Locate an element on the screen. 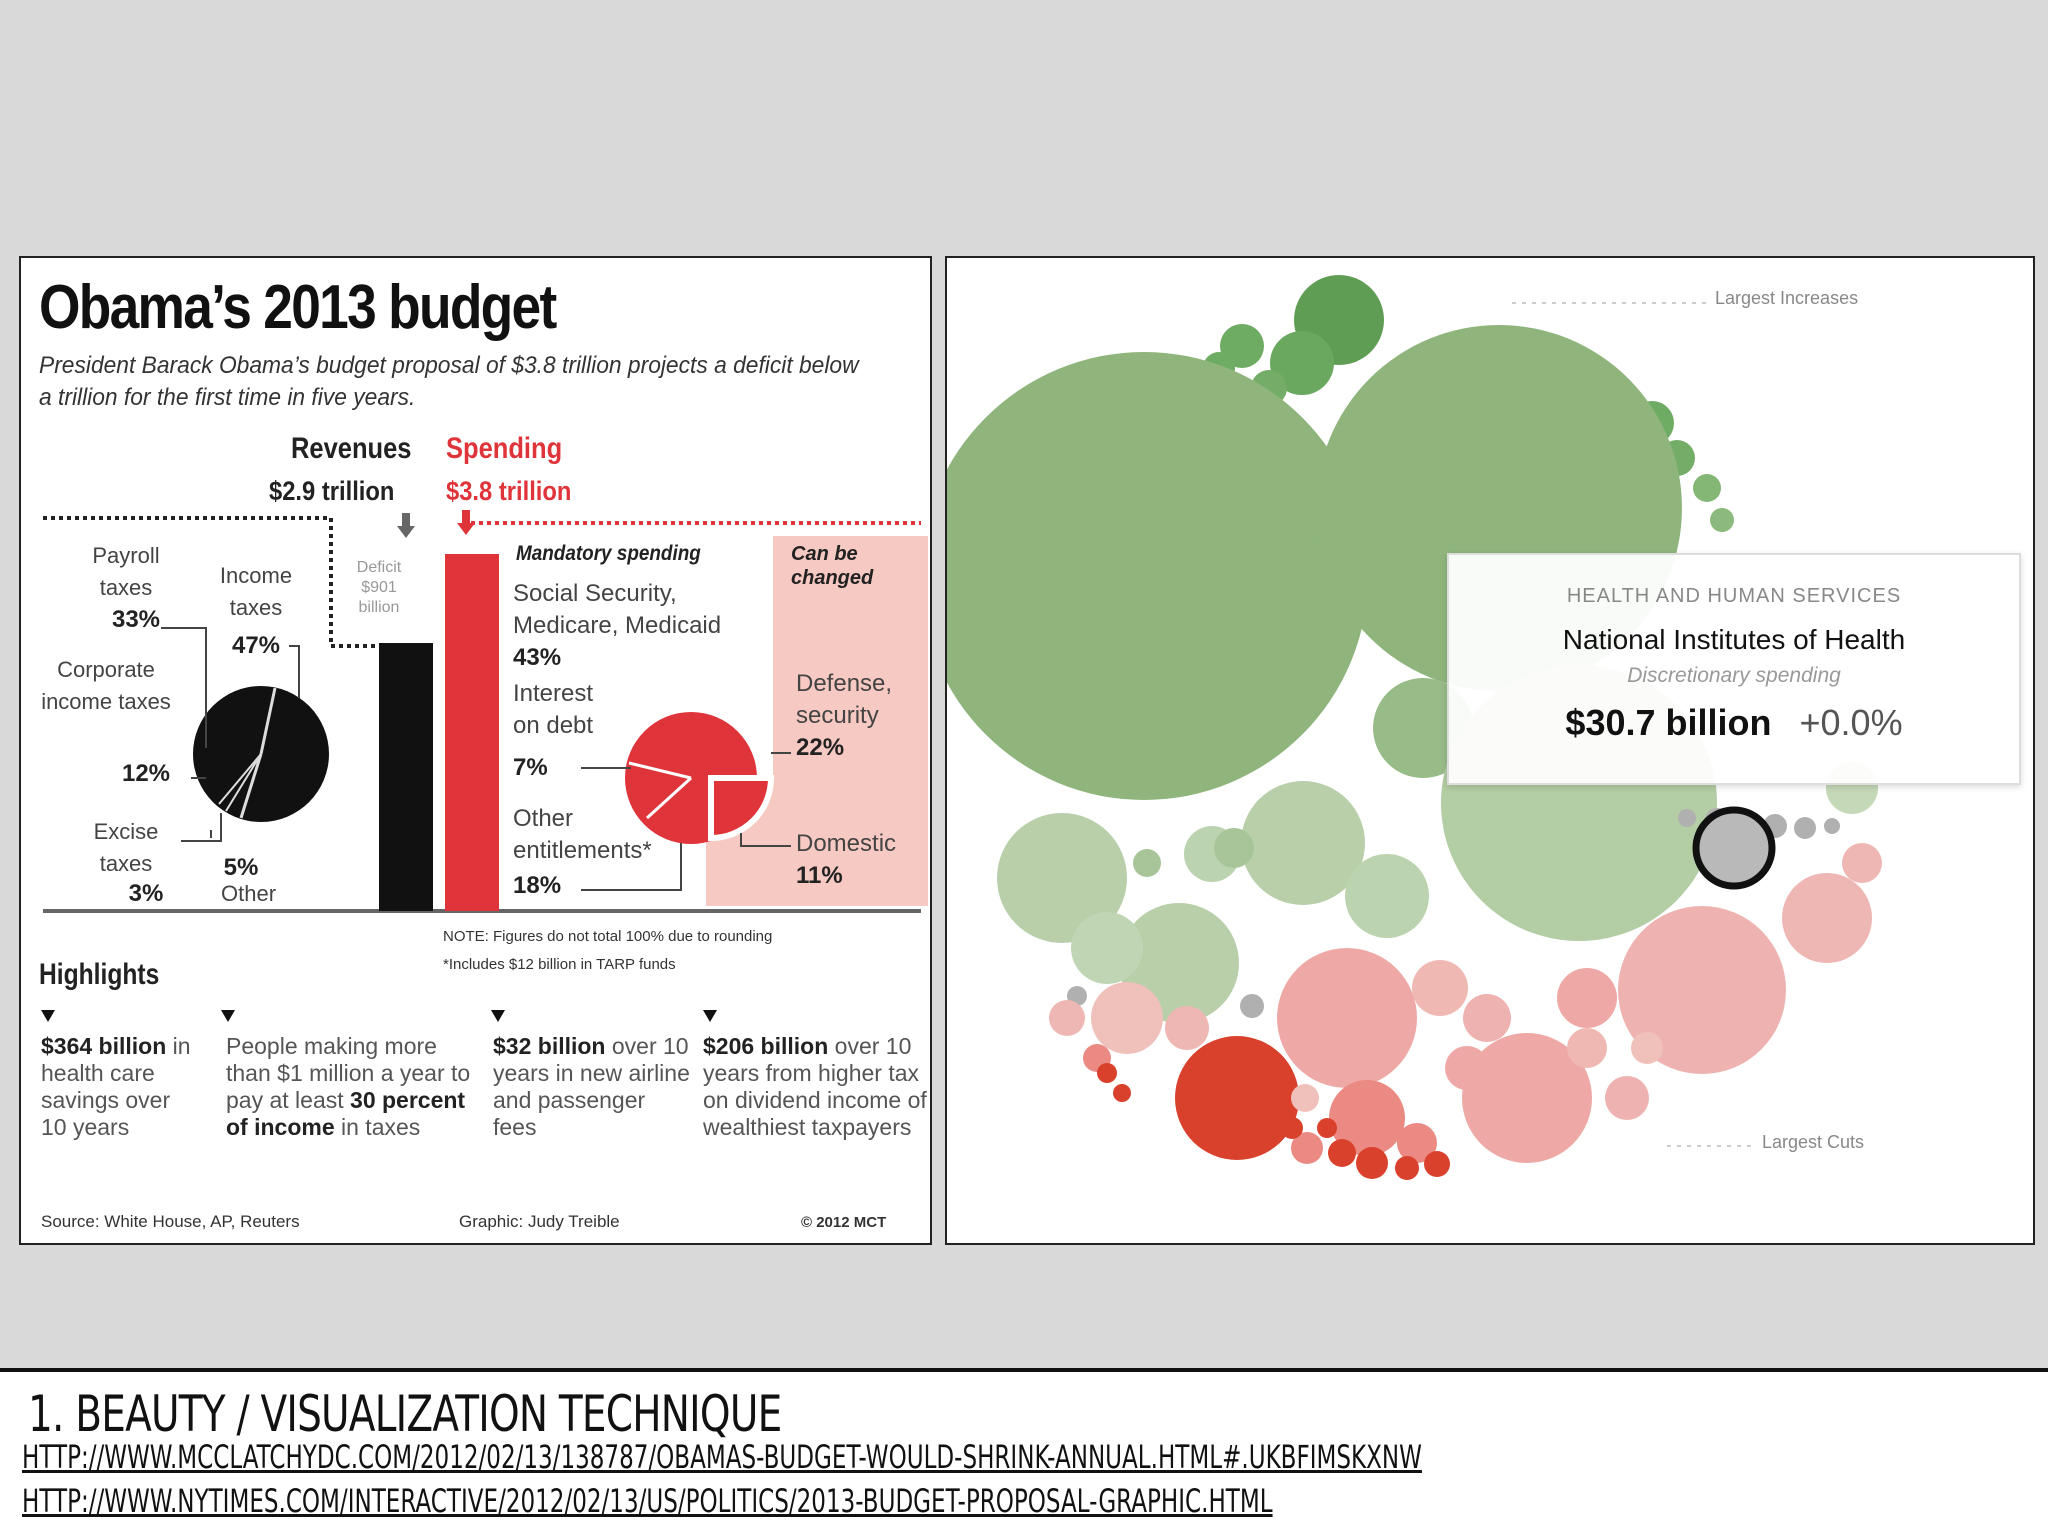 Image resolution: width=2048 pixels, height=1535 pixels. caption-divider is located at coordinates (1024, 1370).